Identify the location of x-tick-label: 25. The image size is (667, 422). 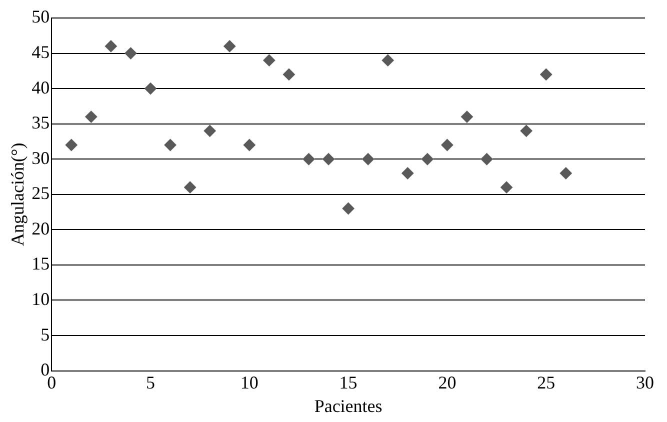
(546, 382).